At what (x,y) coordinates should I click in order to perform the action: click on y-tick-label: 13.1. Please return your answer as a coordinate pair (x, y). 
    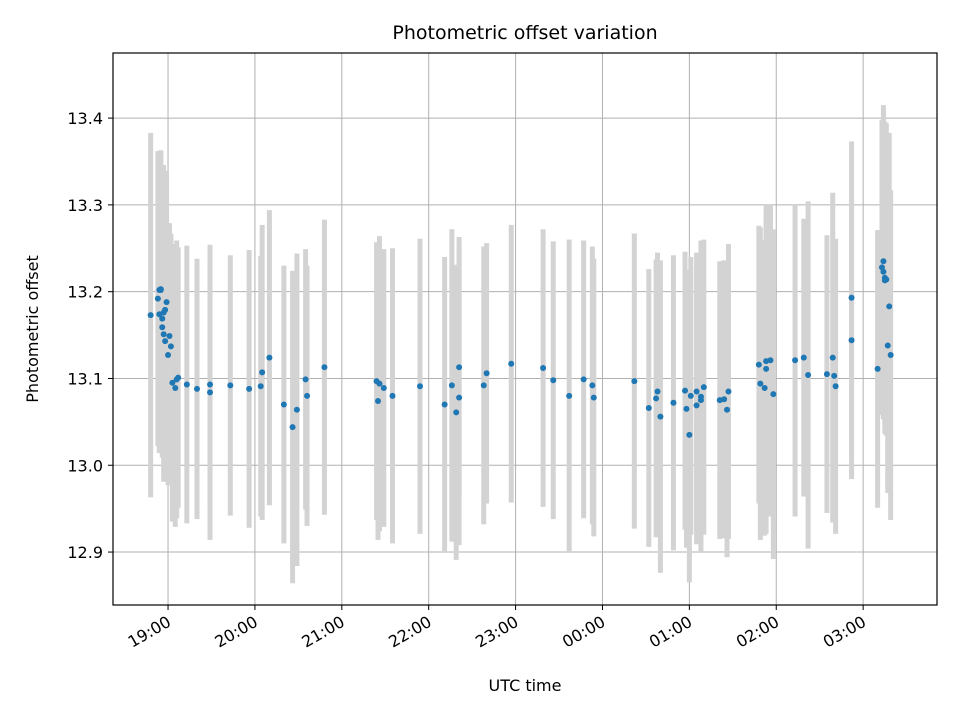
    Looking at the image, I should click on (85, 378).